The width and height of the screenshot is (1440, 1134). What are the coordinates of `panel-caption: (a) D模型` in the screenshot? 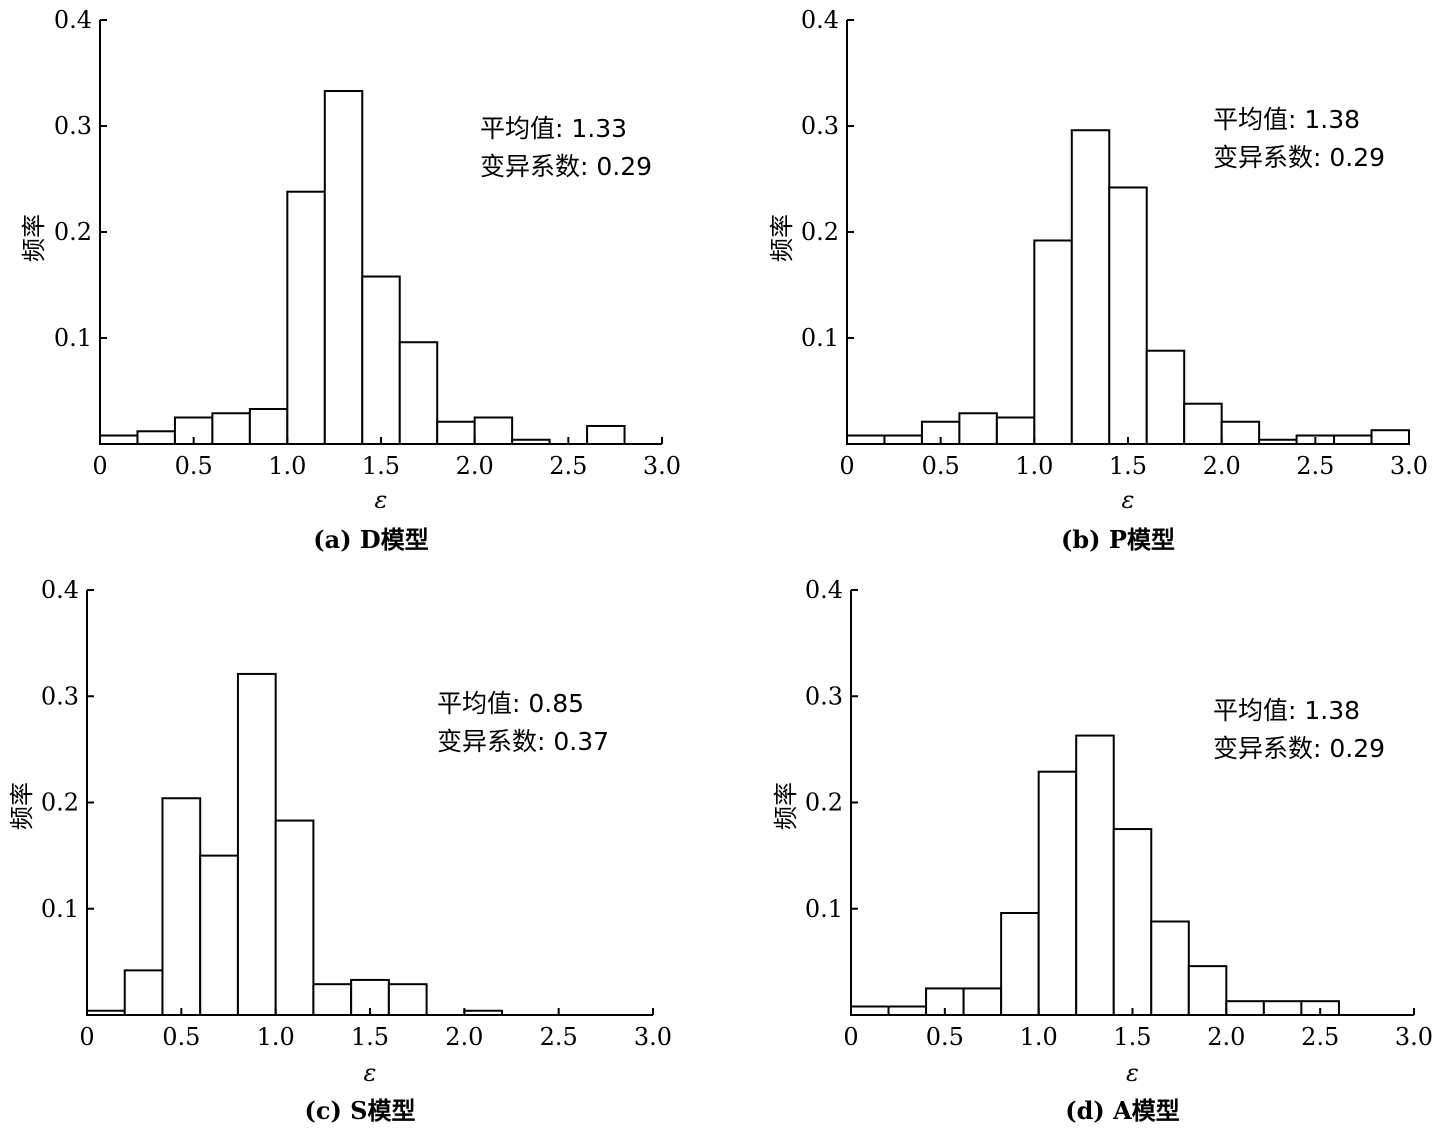 It's located at (370, 539).